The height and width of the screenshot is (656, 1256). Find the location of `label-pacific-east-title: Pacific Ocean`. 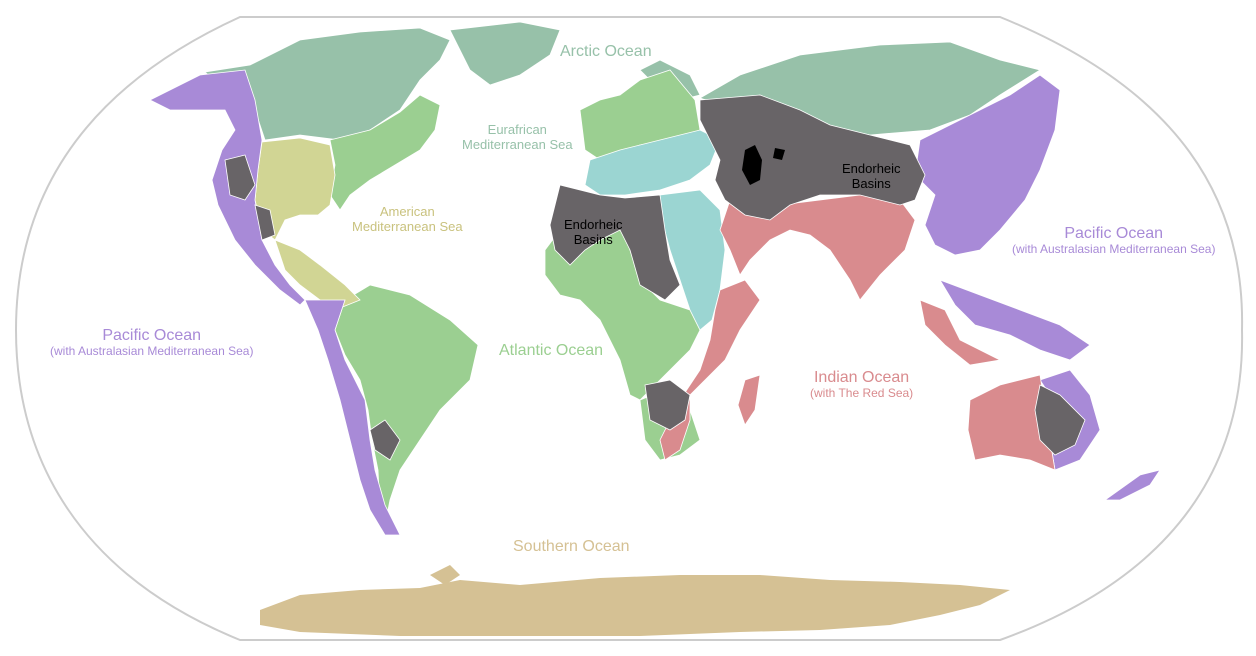

label-pacific-east-title: Pacific Ocean is located at coordinates (1114, 233).